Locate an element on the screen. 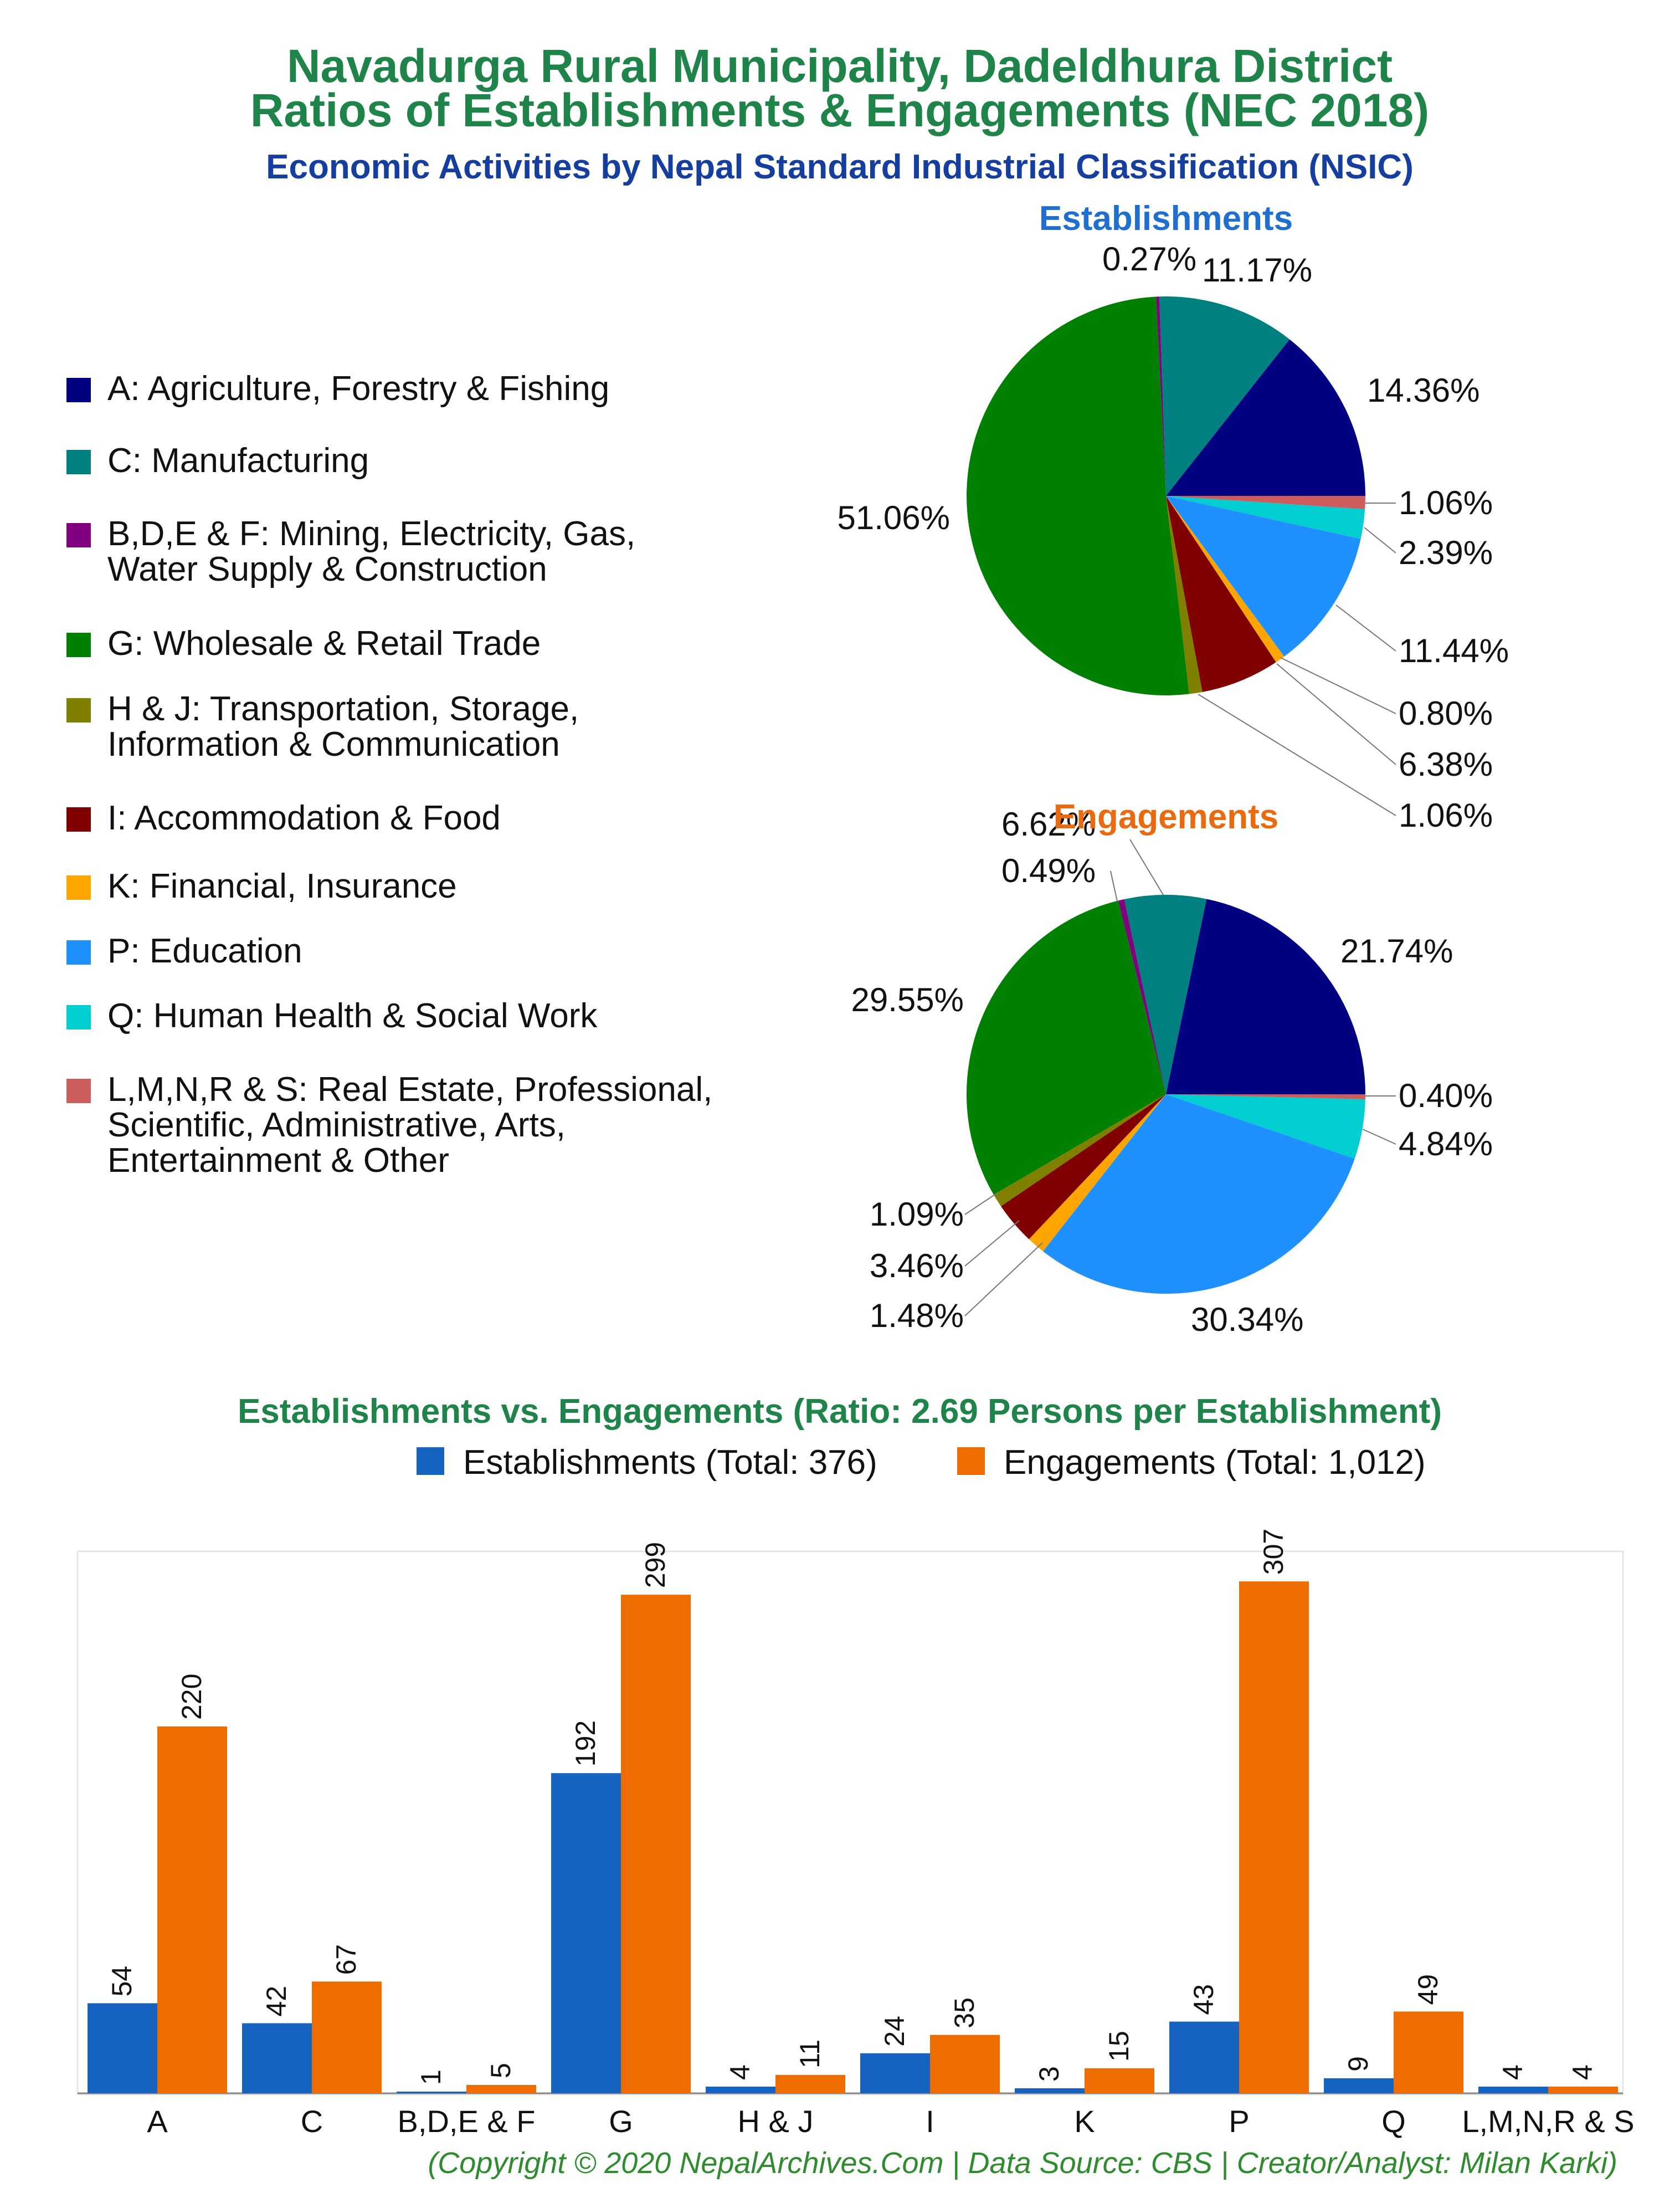 The image size is (1680, 2193). bar-value-label: 49 is located at coordinates (1427, 1989).